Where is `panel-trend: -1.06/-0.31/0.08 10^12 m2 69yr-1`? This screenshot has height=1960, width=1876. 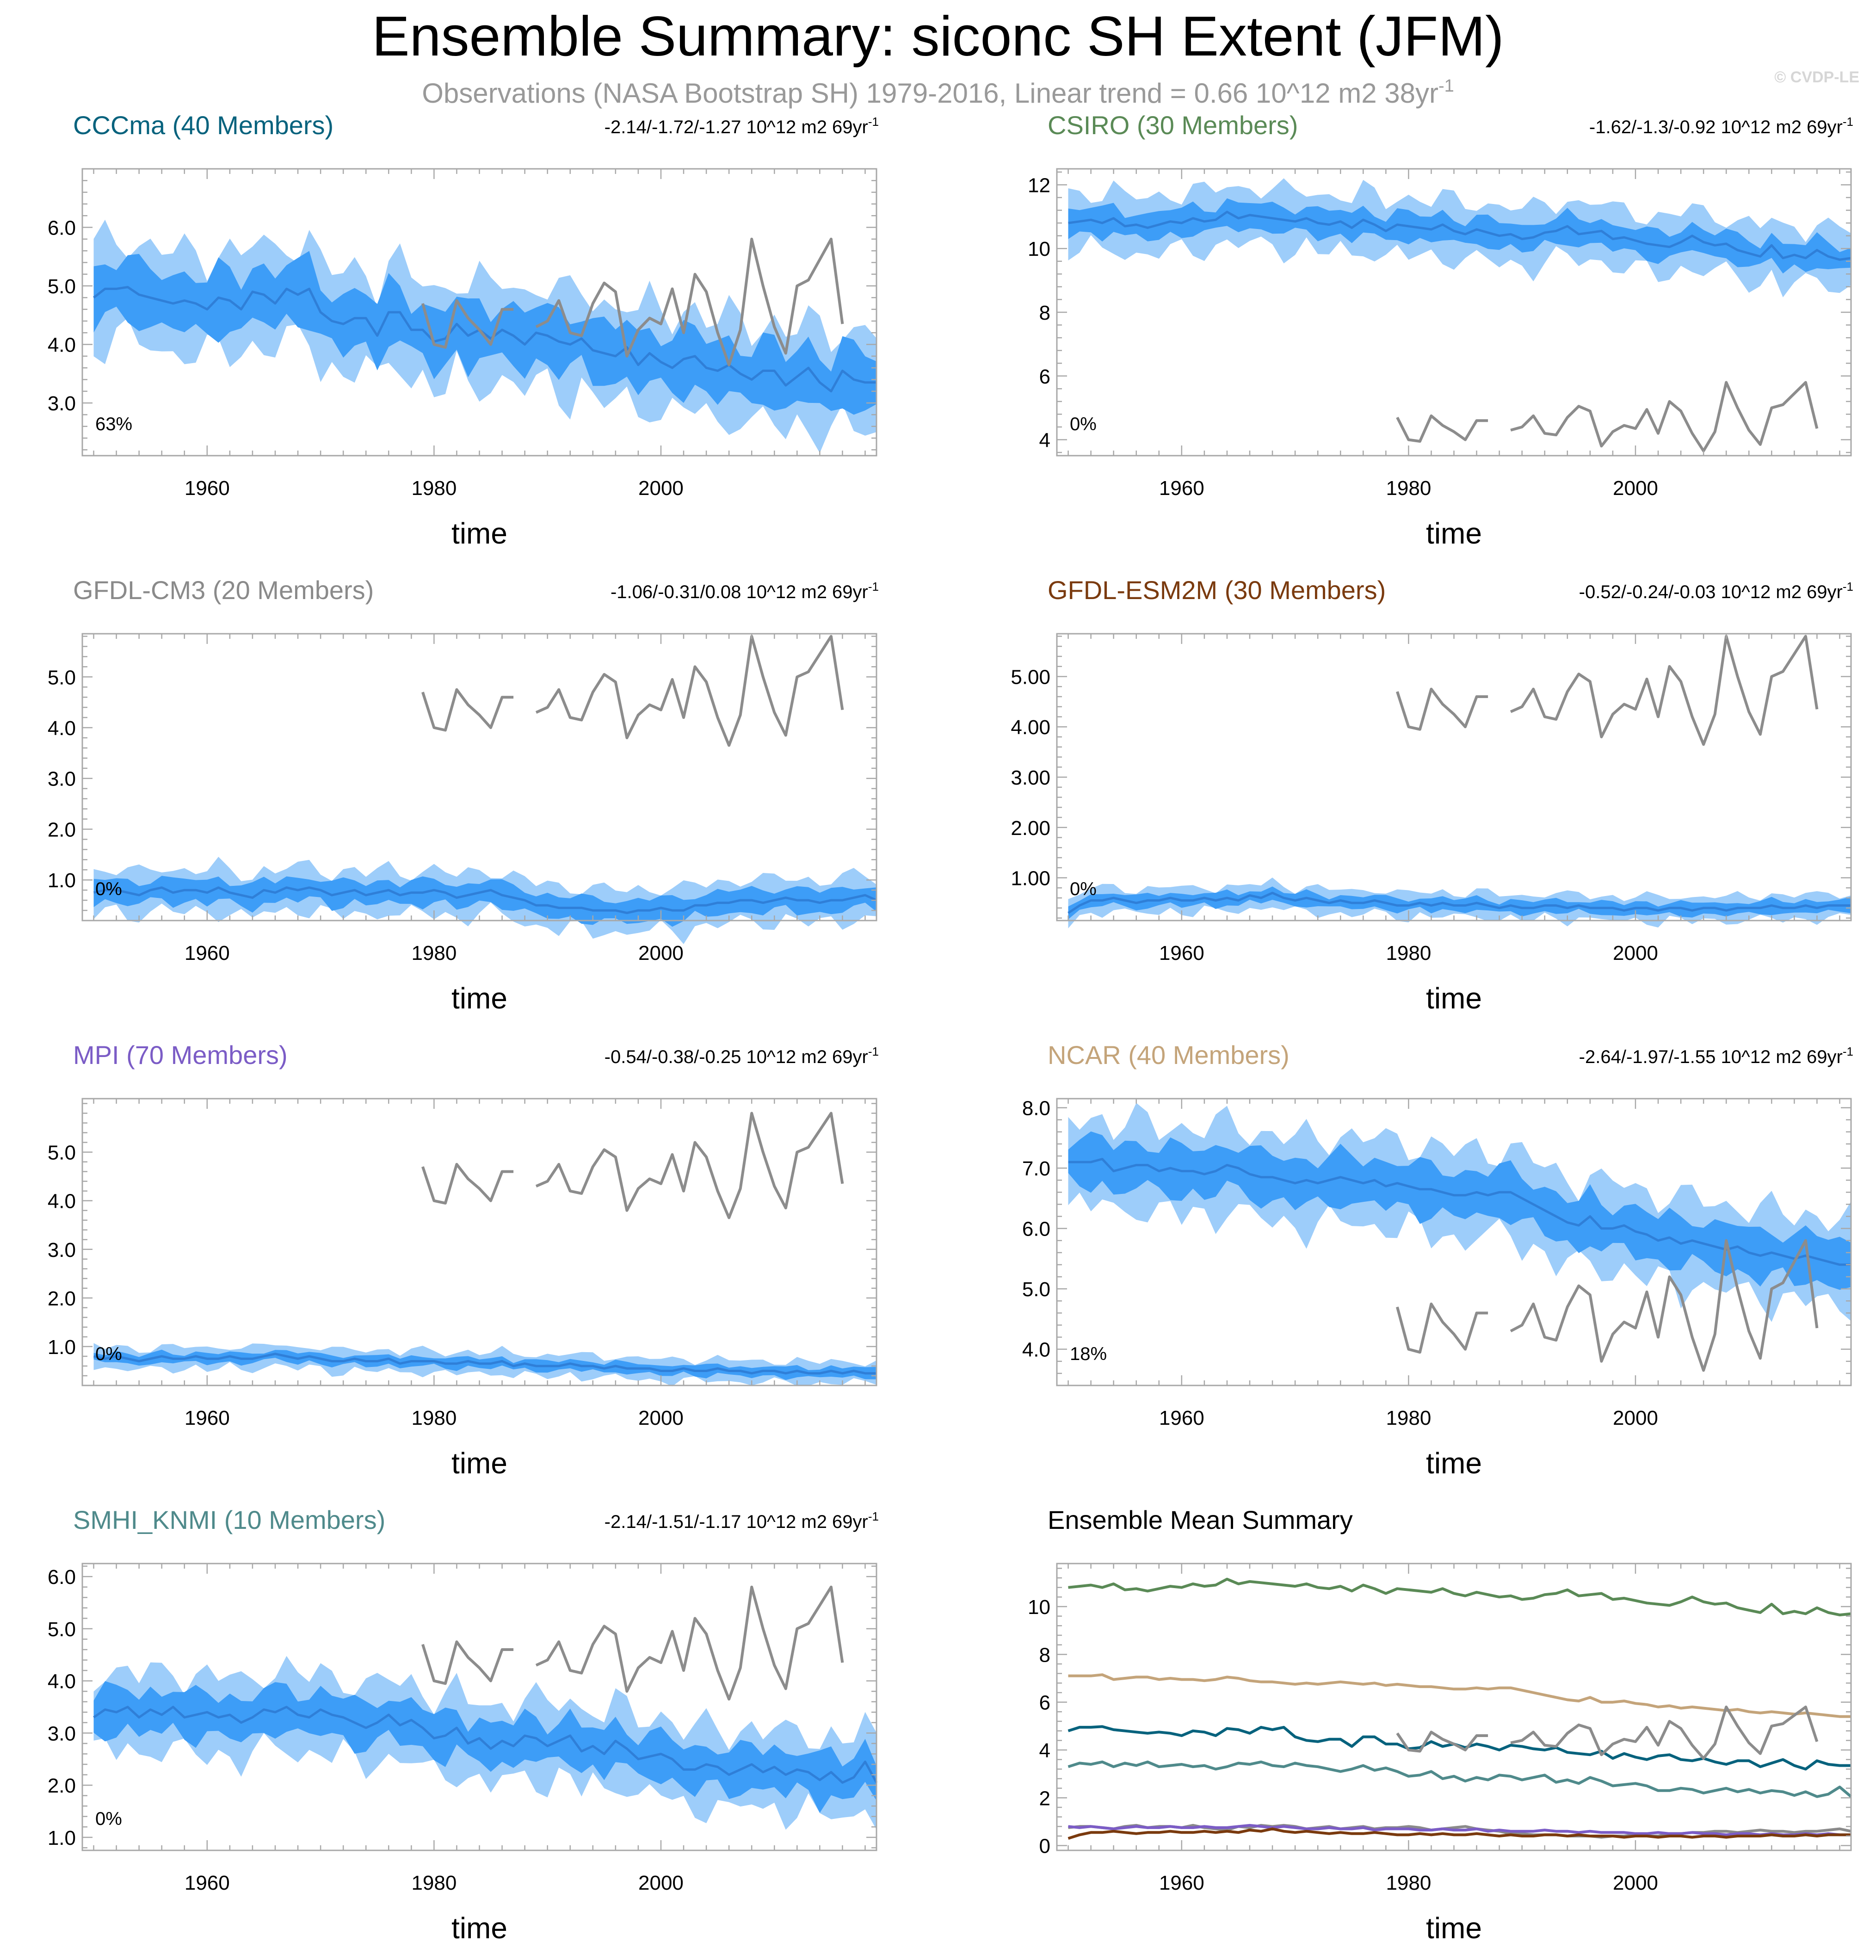
panel-trend: -1.06/-0.31/0.08 10^12 m2 69yr-1 is located at coordinates (745, 591).